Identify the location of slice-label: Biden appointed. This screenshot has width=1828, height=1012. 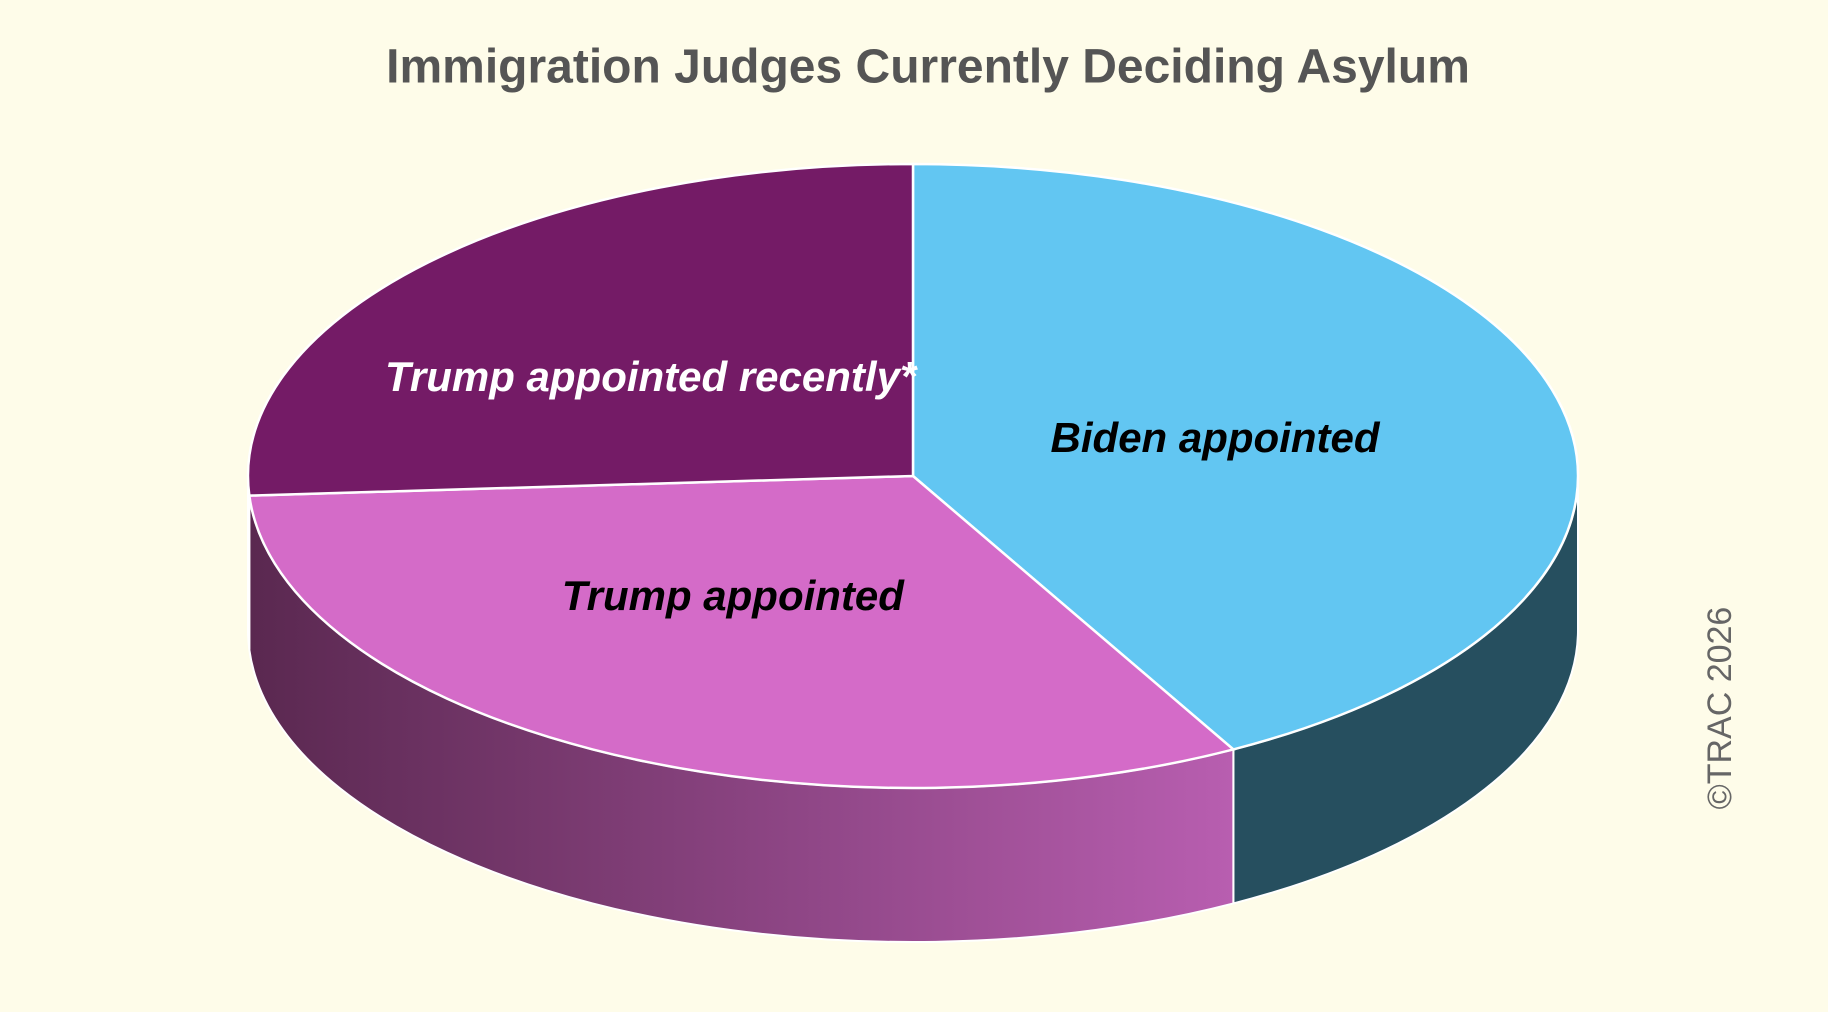
(1216, 437).